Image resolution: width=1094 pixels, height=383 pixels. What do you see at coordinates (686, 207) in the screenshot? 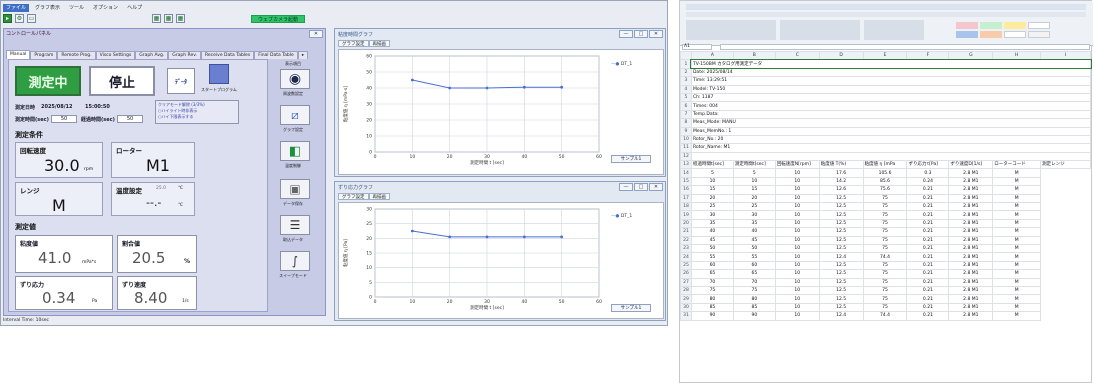
I see `row-number: 18` at bounding box center [686, 207].